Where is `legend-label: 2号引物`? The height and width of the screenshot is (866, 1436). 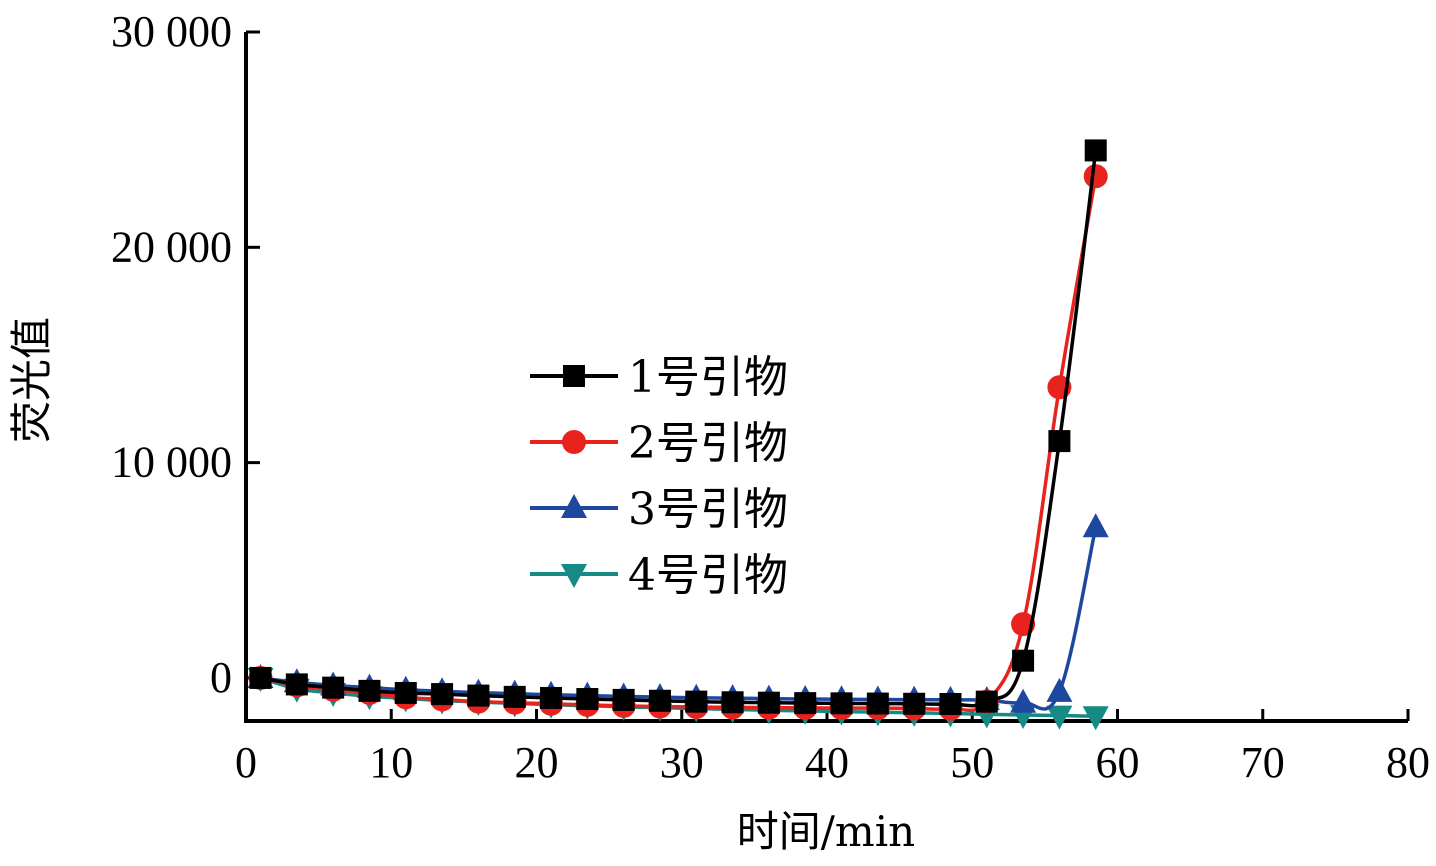 legend-label: 2号引物 is located at coordinates (708, 443).